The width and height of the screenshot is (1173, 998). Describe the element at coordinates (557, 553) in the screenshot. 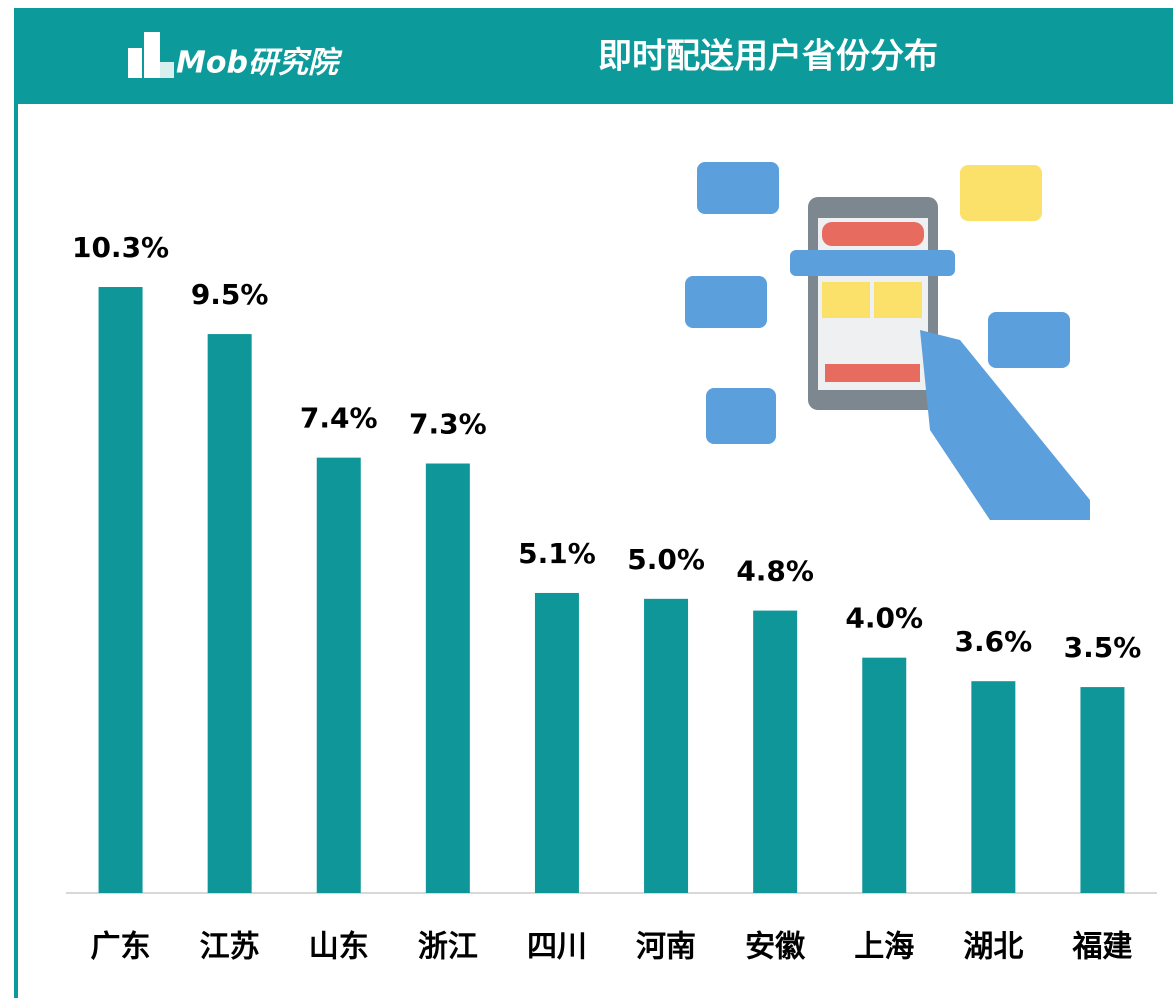

I see `value-label: 5.1%` at that location.